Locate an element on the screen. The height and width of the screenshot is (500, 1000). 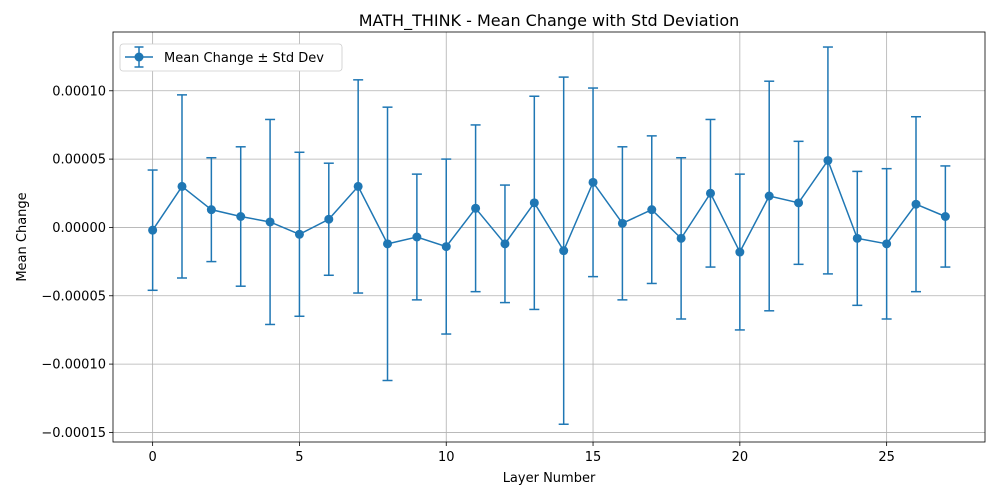
x-tick-label: 5 is located at coordinates (299, 457).